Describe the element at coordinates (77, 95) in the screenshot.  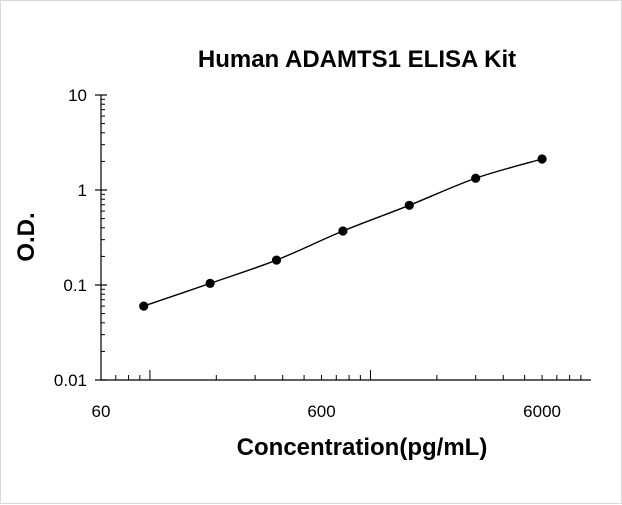
I see `y-tick-label: 10` at that location.